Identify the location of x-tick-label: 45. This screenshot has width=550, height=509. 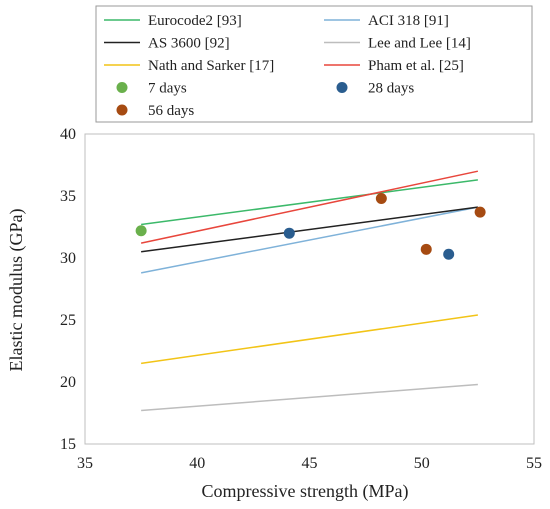
(310, 463).